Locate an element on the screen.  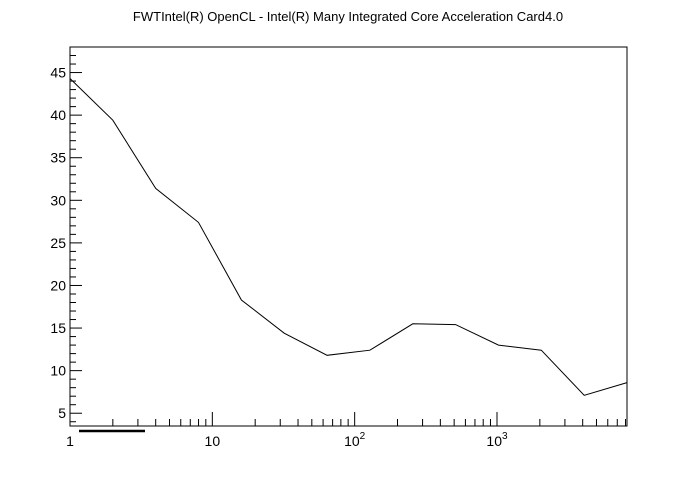
x-tick-label: 10³ is located at coordinates (497, 440).